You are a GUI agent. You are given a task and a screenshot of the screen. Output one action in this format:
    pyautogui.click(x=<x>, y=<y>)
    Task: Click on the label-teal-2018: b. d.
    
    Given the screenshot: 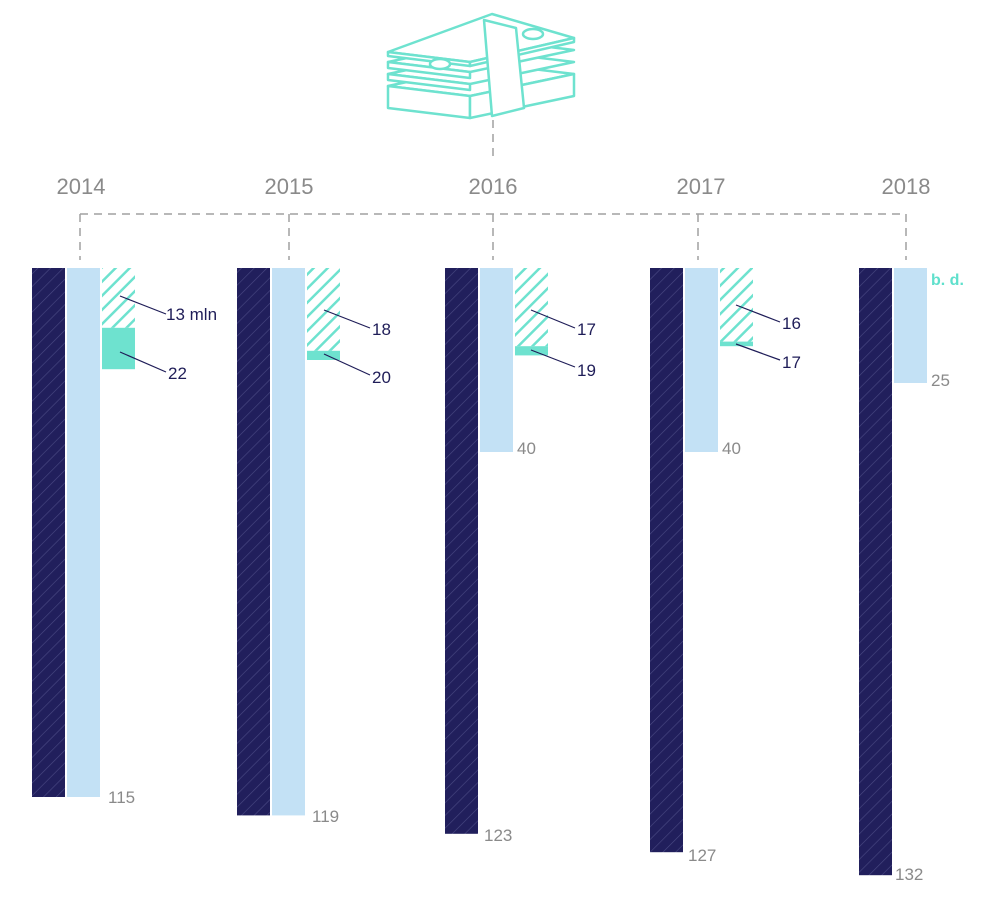 What is the action you would take?
    pyautogui.click(x=947, y=280)
    